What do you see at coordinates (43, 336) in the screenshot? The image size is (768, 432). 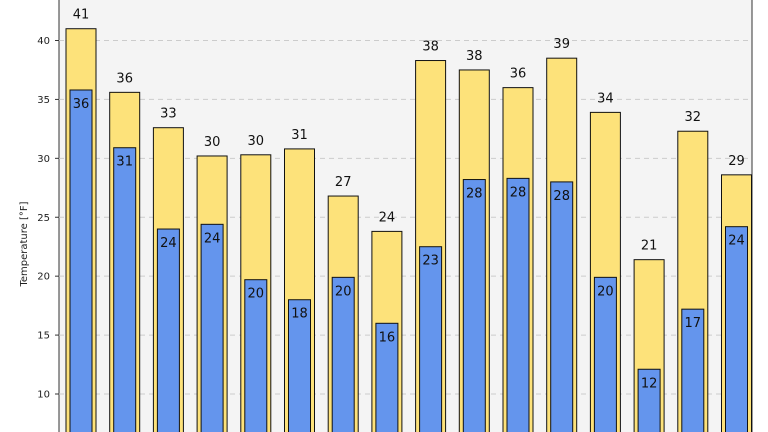 I see `y-tick-label: 15` at bounding box center [43, 336].